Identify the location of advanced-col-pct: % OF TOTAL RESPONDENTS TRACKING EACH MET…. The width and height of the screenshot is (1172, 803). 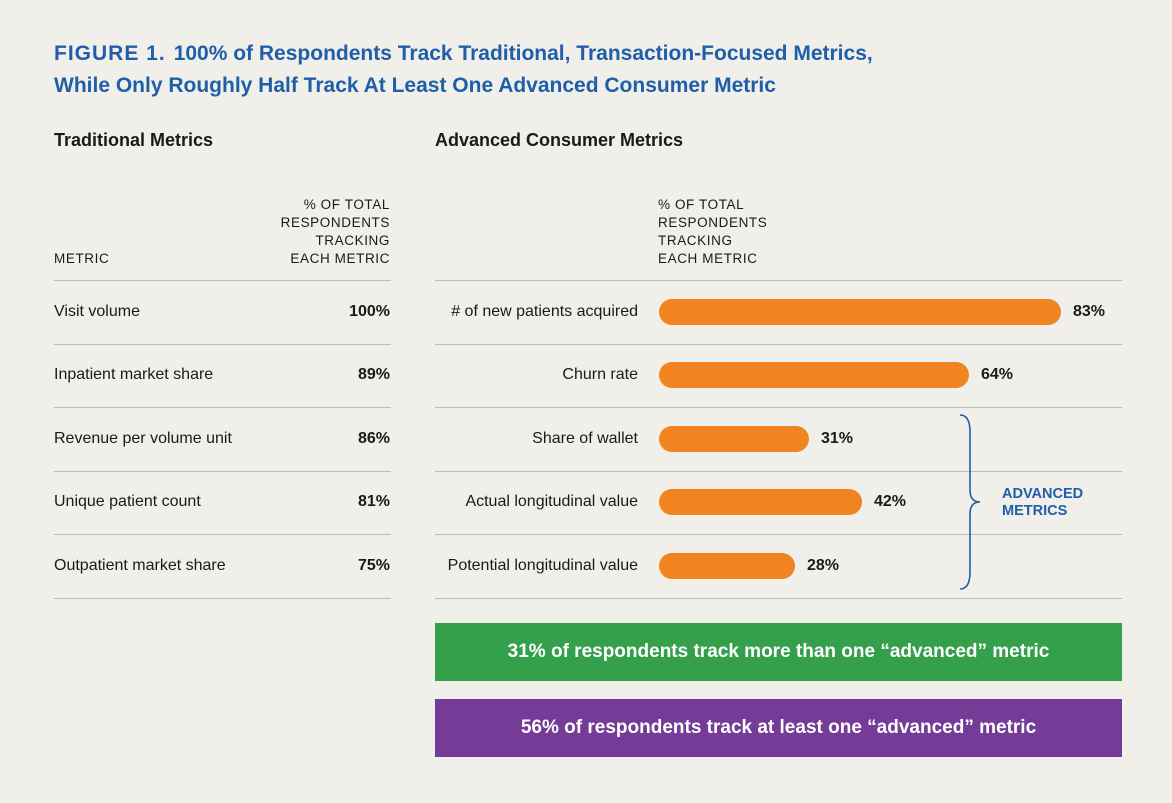
(712, 232).